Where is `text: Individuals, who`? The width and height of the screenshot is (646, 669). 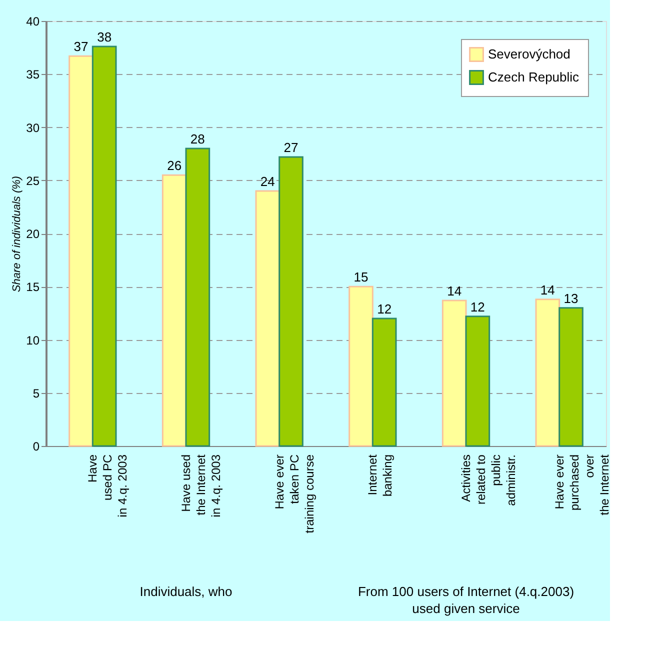
text: Individuals, who is located at coordinates (186, 591).